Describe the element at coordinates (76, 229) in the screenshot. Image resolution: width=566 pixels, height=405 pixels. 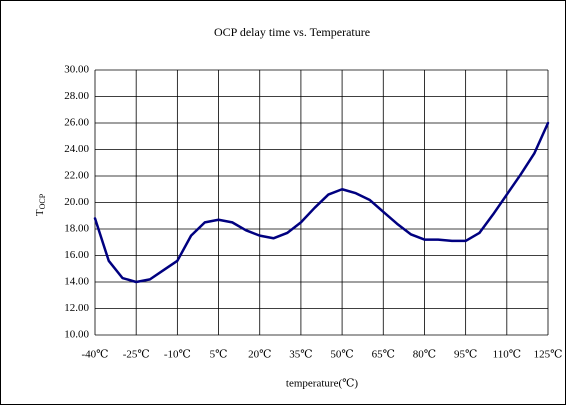
I see `y-tick-label: 18.00` at that location.